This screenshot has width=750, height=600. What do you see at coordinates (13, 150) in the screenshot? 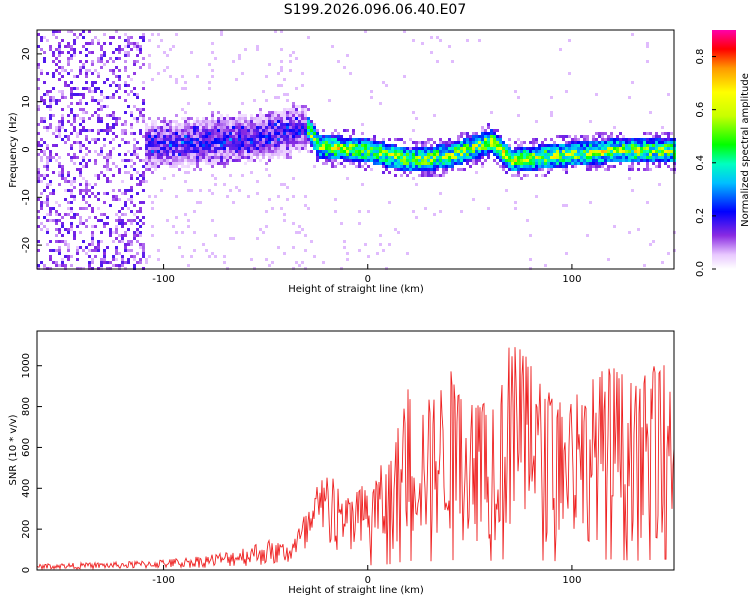
I see `spectrogram-y-label: Frequency (Hz)` at bounding box center [13, 150].